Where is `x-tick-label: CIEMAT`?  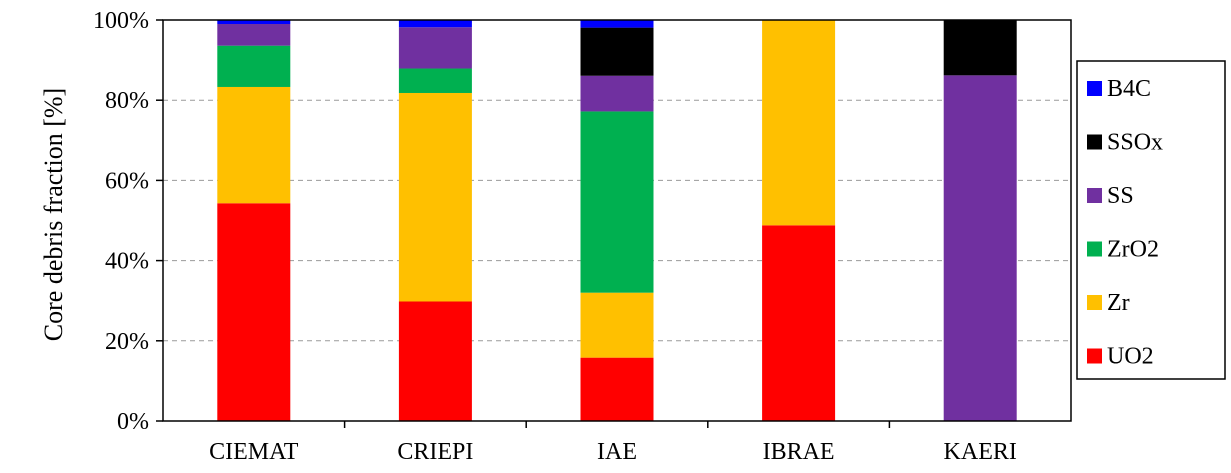
x-tick-label: CIEMAT is located at coordinates (254, 452).